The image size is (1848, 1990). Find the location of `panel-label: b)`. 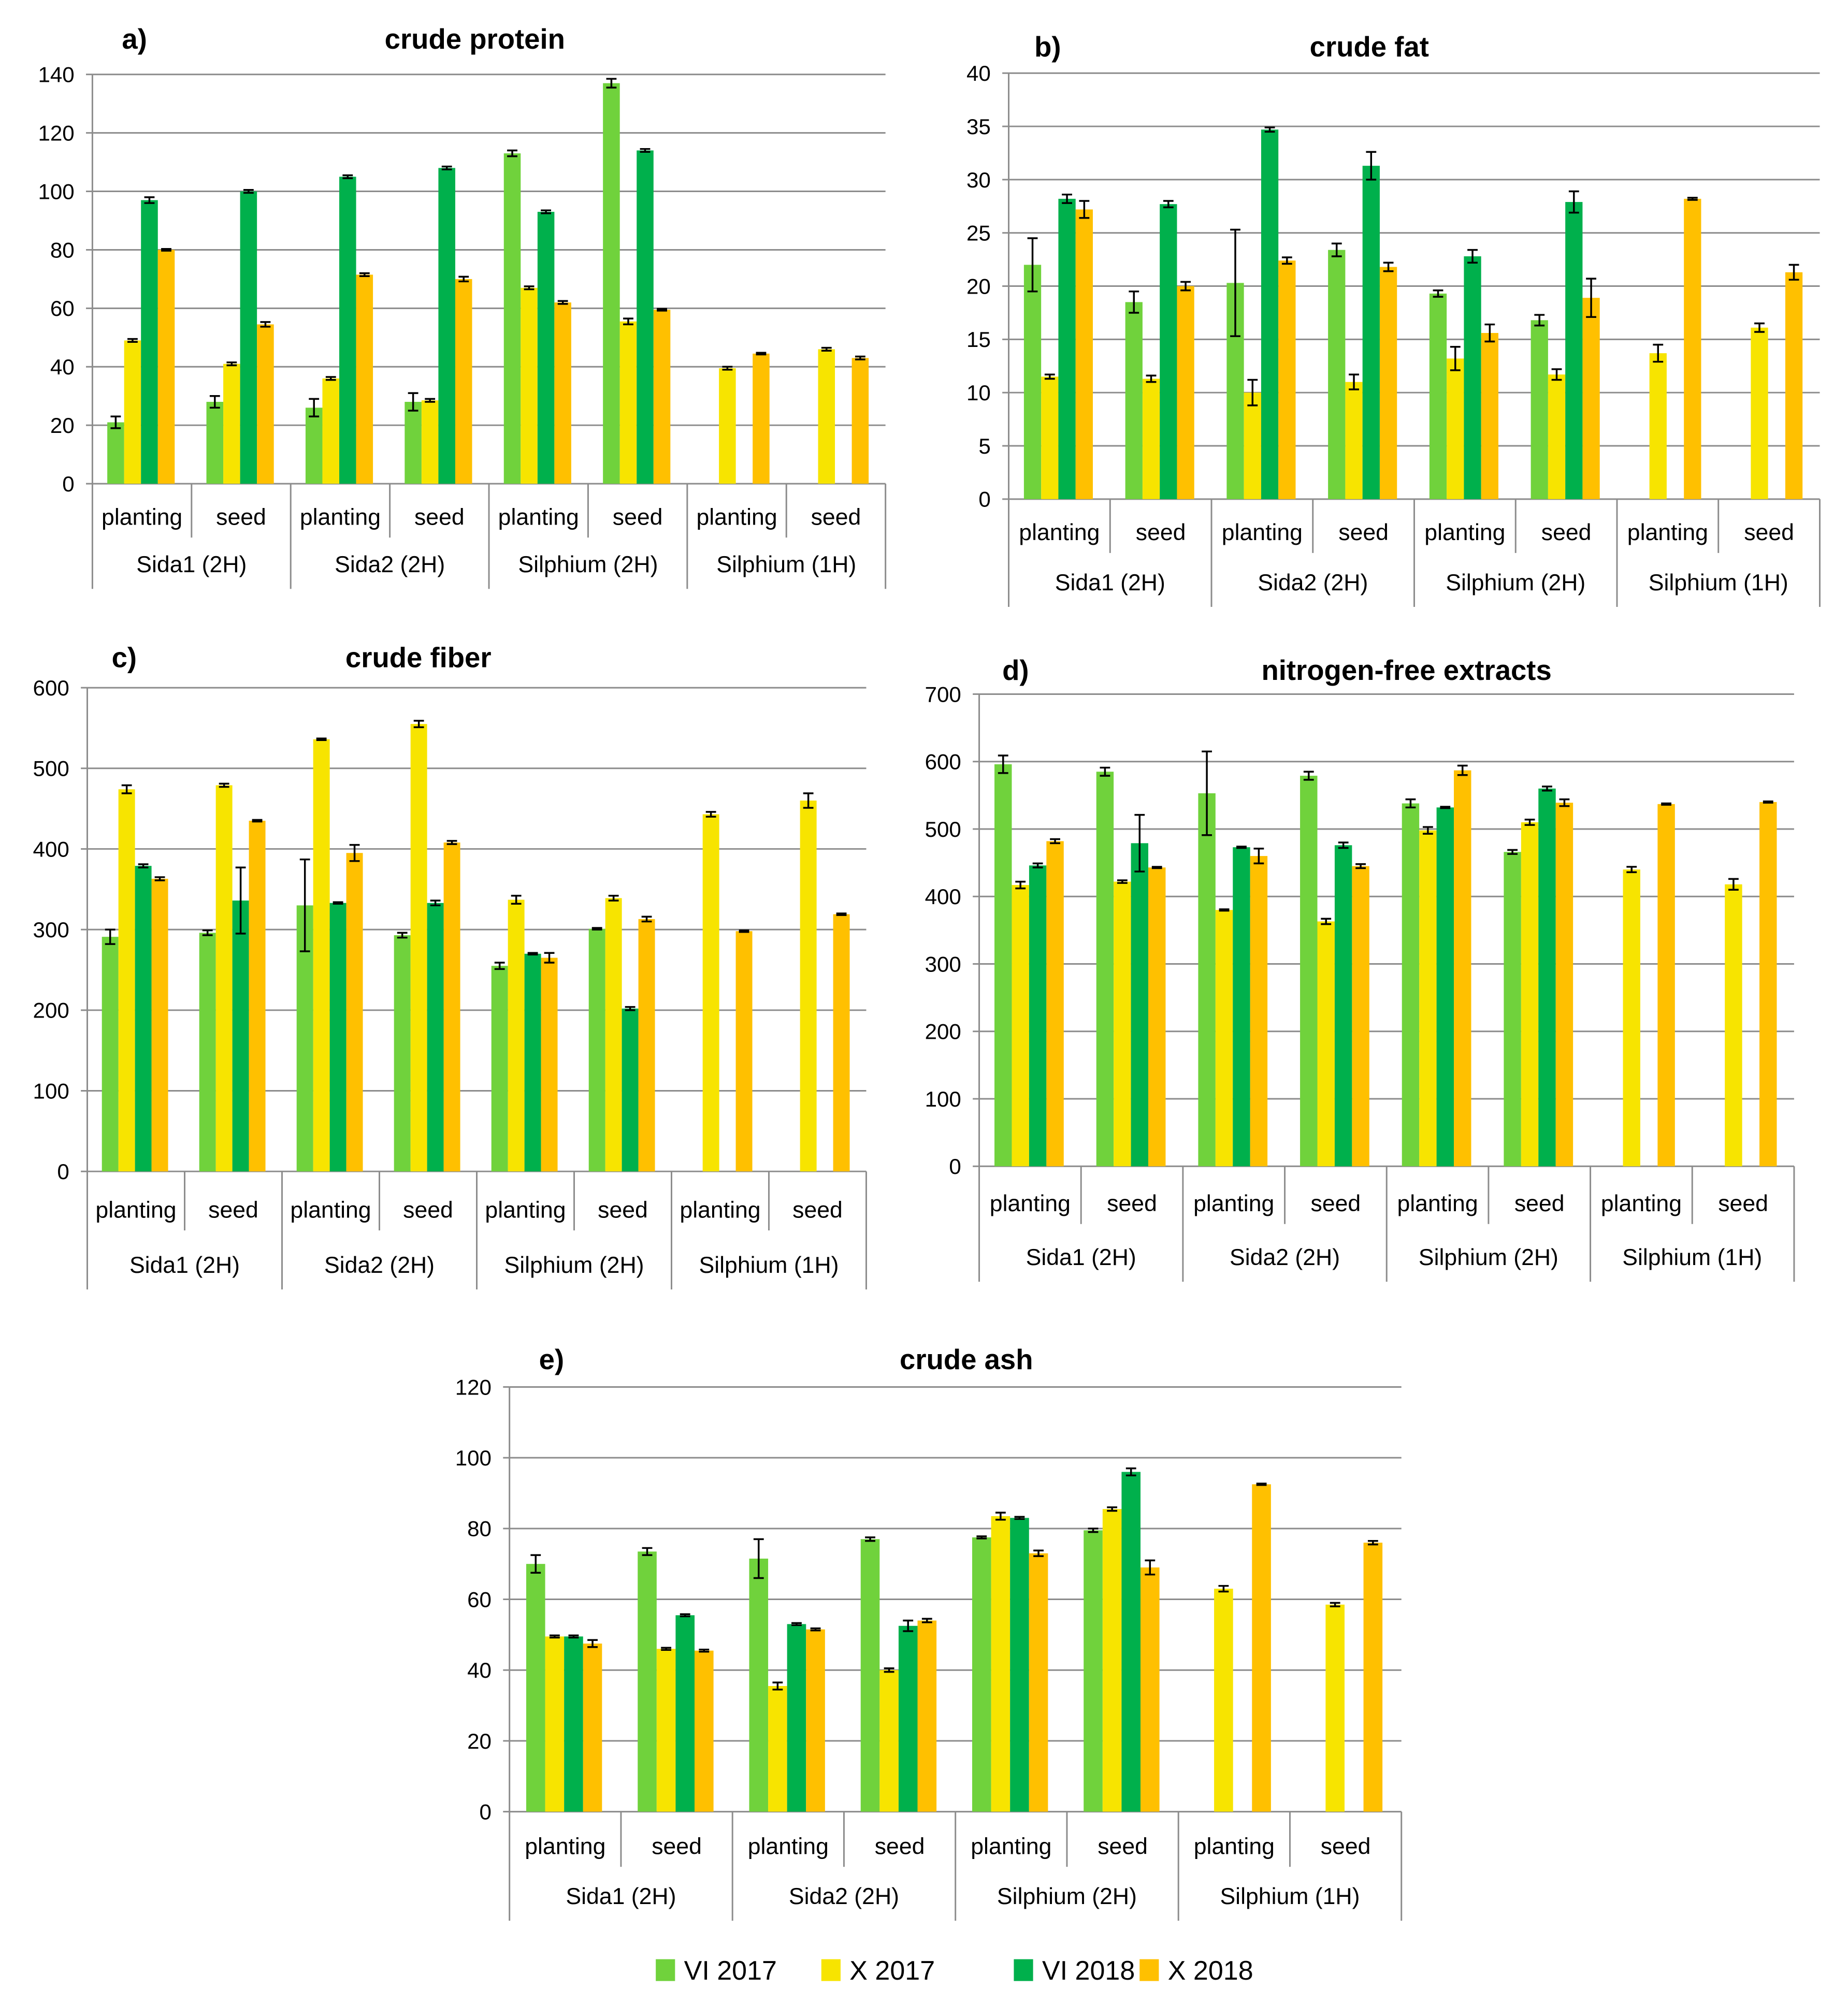

panel-label: b) is located at coordinates (1047, 47).